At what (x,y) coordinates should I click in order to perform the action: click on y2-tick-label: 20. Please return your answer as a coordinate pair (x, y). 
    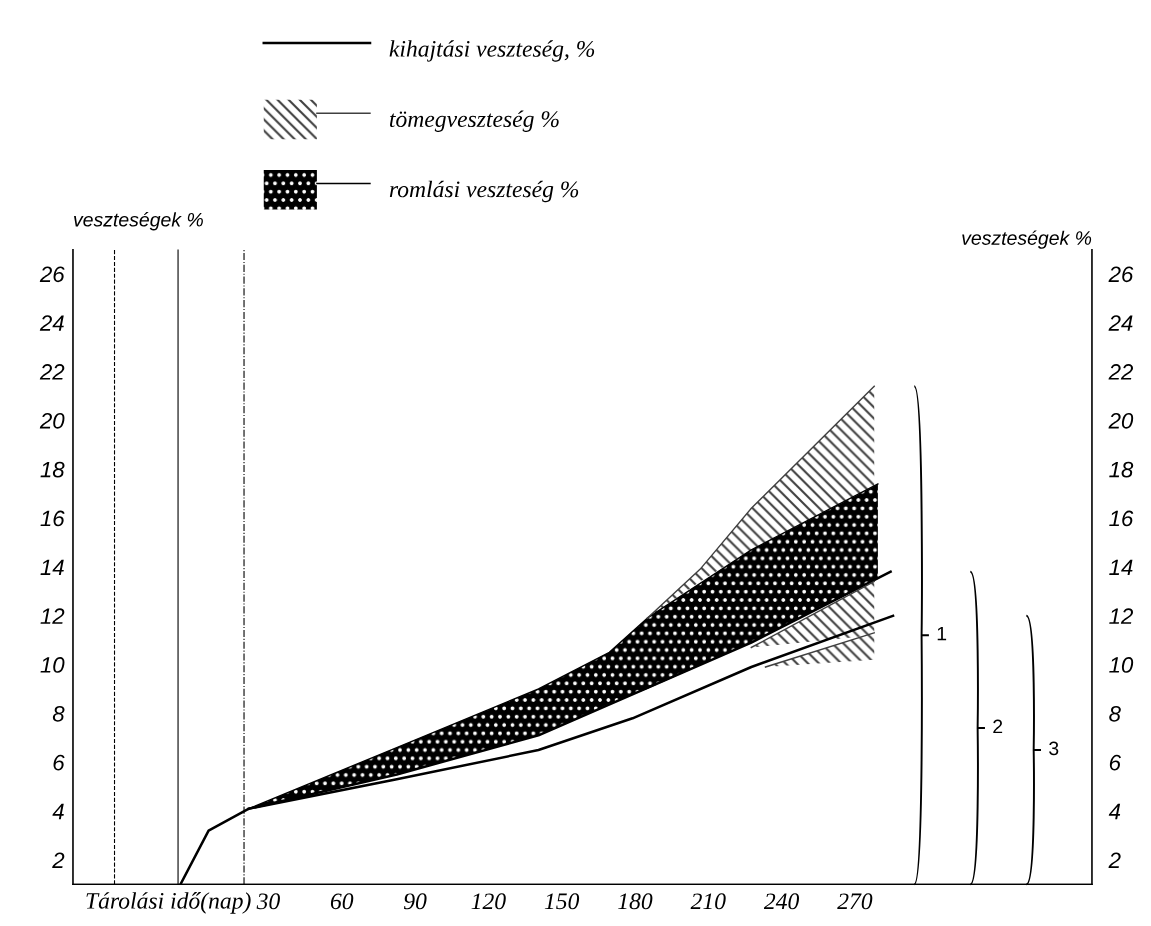
    Looking at the image, I should click on (1121, 420).